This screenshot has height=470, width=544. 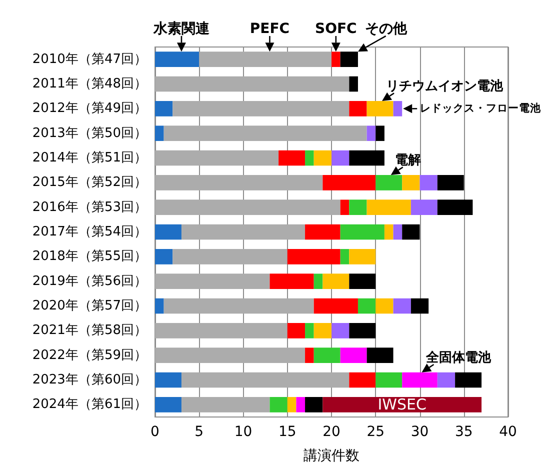 What do you see at coordinates (481, 108) in the screenshot?
I see `annotation: レドックス・フロー電池` at bounding box center [481, 108].